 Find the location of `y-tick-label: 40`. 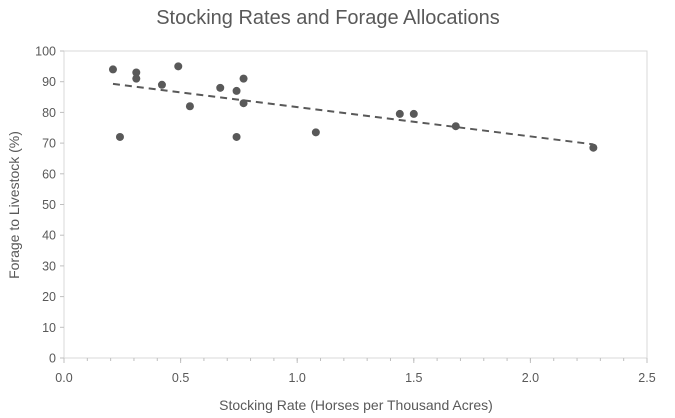

y-tick-label: 40 is located at coordinates (49, 236).